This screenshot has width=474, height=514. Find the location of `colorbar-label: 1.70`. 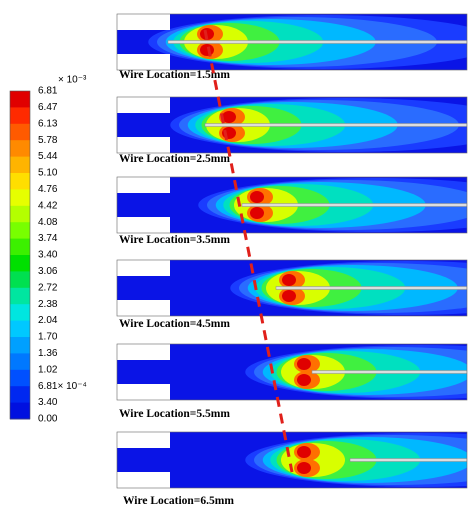

colorbar-label: 1.70 is located at coordinates (48, 337).